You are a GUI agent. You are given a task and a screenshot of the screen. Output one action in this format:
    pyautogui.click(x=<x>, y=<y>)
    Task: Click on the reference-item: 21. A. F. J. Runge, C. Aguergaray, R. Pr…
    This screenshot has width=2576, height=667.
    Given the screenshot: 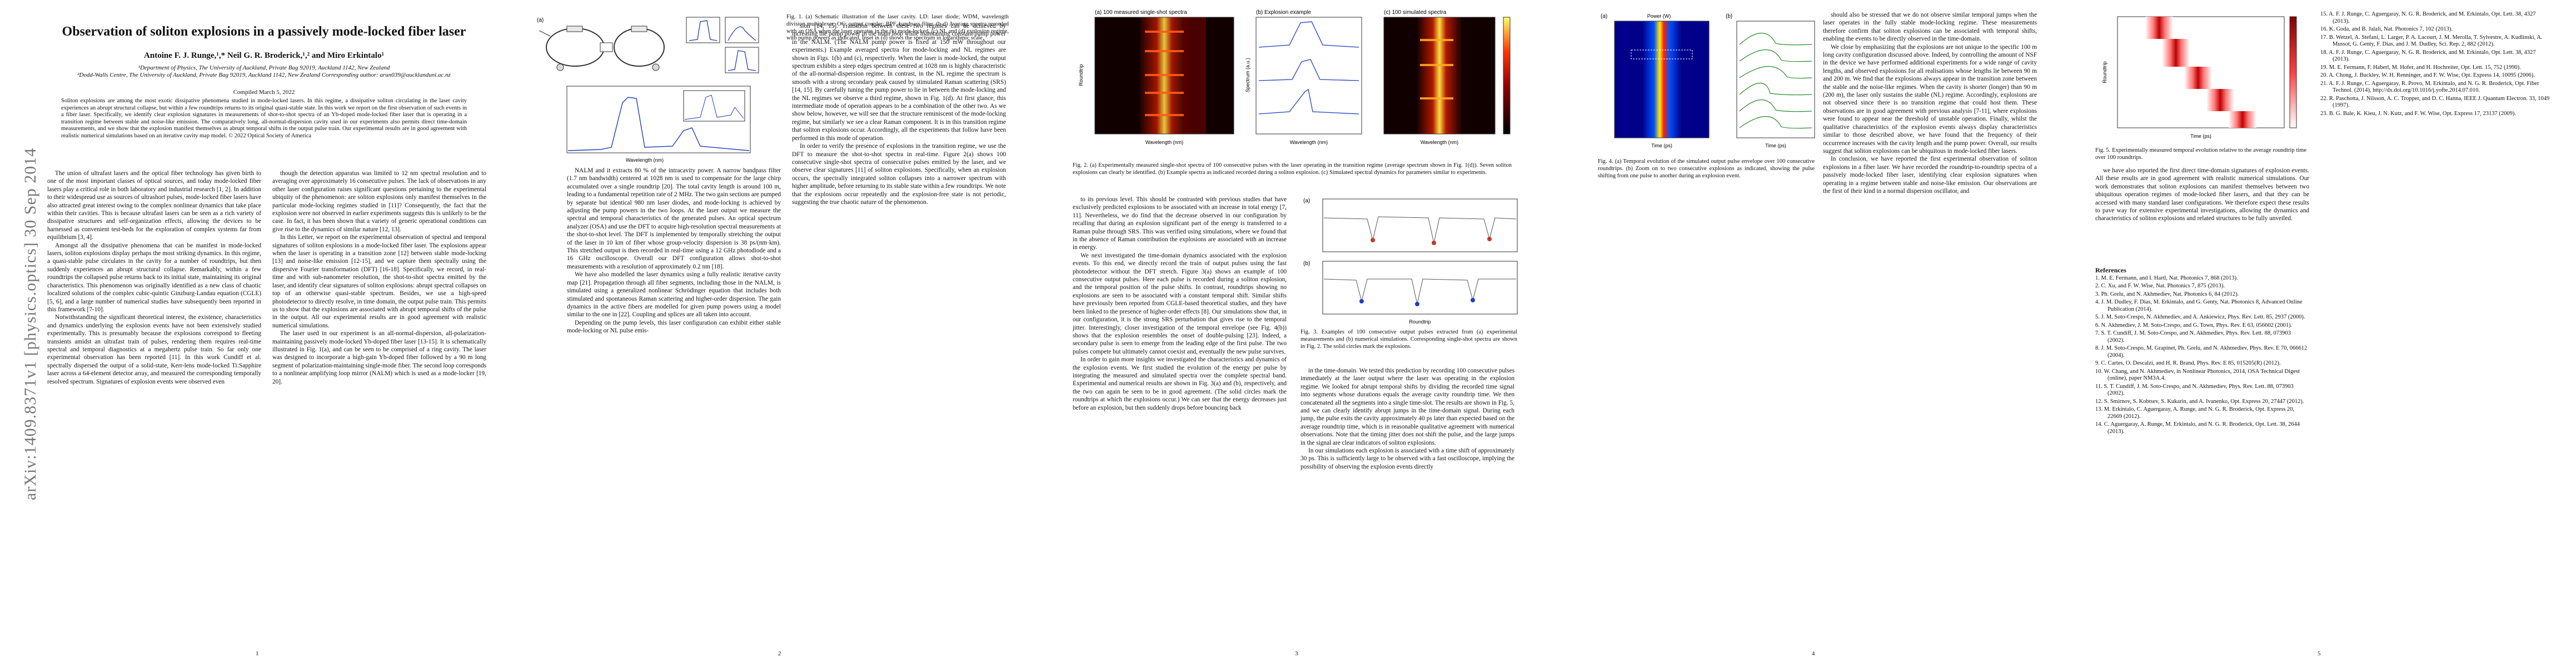 What is the action you would take?
    pyautogui.click(x=2429, y=87)
    